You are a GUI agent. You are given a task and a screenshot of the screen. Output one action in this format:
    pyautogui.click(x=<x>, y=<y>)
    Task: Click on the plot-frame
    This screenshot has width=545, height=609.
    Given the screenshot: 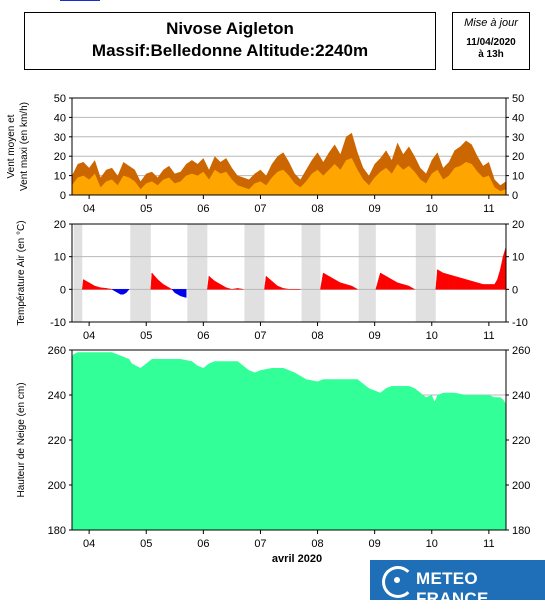 What is the action you would take?
    pyautogui.click(x=289, y=146)
    